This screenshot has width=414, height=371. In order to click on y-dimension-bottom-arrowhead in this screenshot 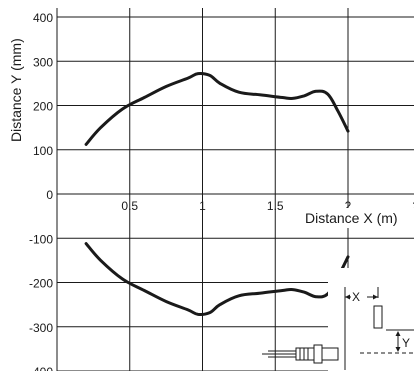, I will do `click(398, 349)`.